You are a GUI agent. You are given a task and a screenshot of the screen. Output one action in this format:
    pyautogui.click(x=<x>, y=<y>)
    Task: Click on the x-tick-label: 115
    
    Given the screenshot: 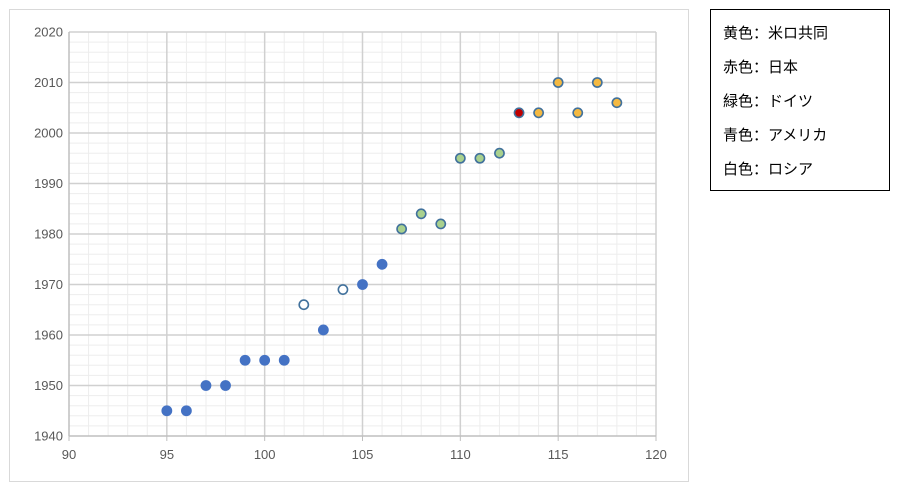 What is the action you would take?
    pyautogui.click(x=558, y=454)
    